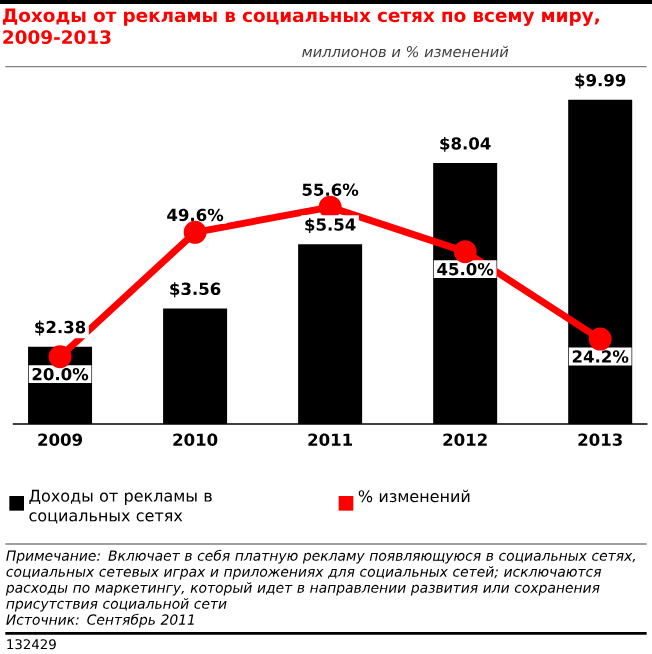 The width and height of the screenshot is (652, 654). What do you see at coordinates (60, 374) in the screenshot?
I see `data-label: 20.0%` at bounding box center [60, 374].